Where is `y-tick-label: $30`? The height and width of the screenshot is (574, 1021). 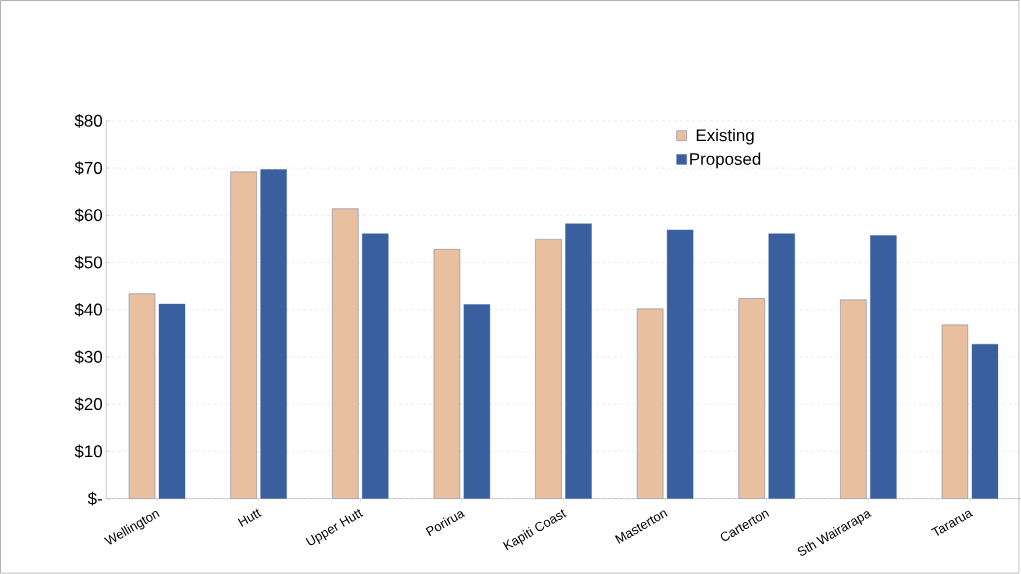
y-tick-label: $30 is located at coordinates (88, 357).